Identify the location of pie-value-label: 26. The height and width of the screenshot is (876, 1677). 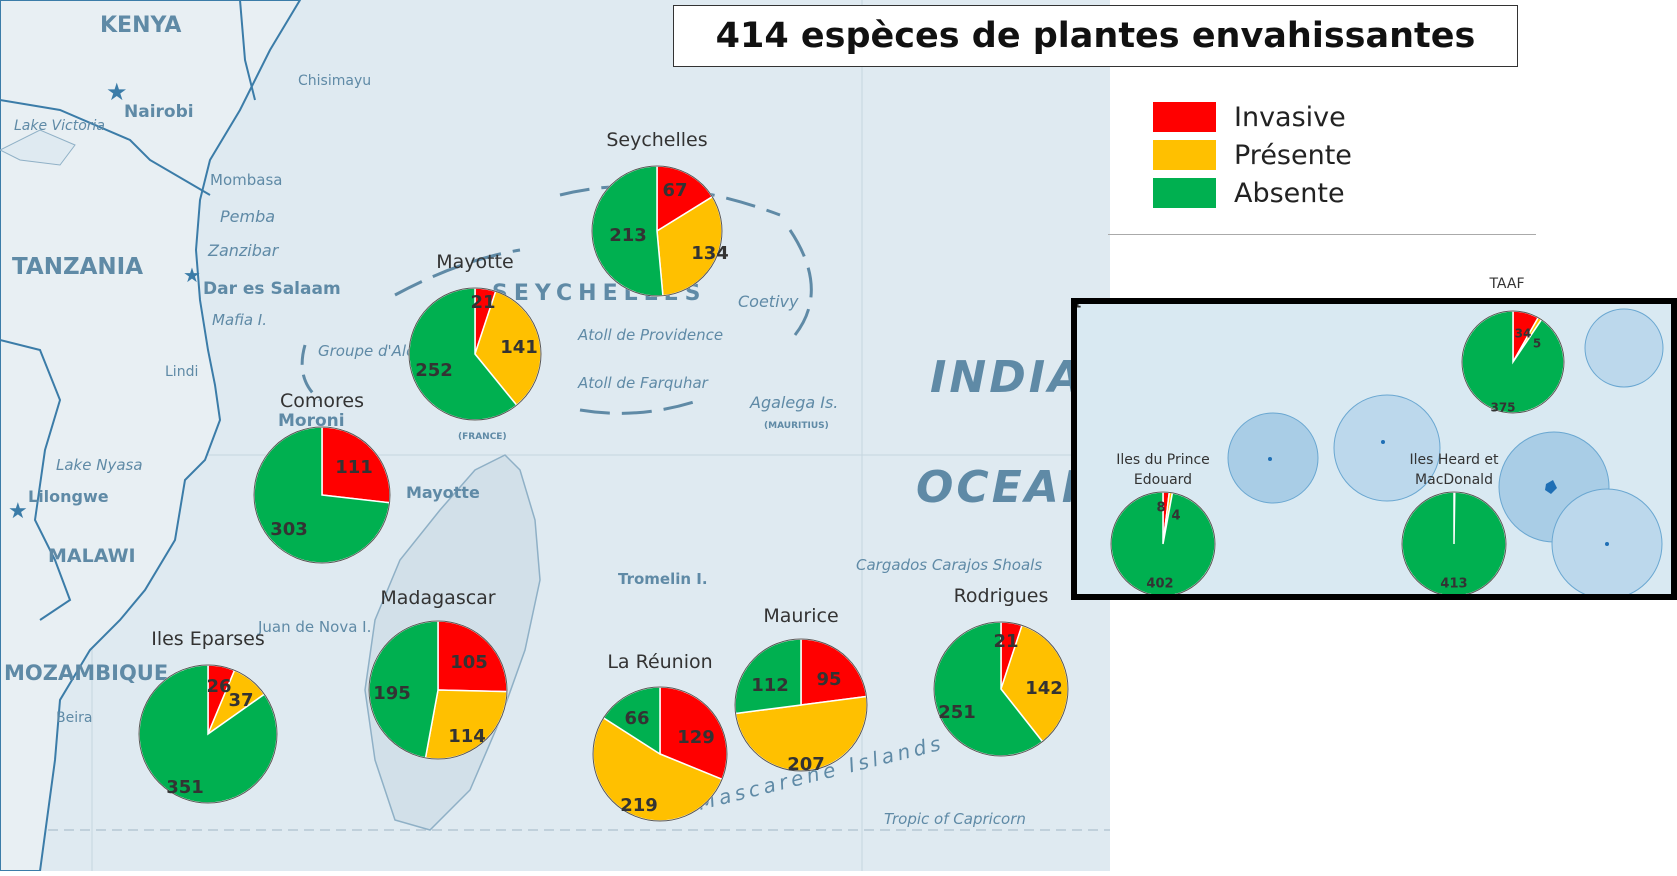
(218, 686).